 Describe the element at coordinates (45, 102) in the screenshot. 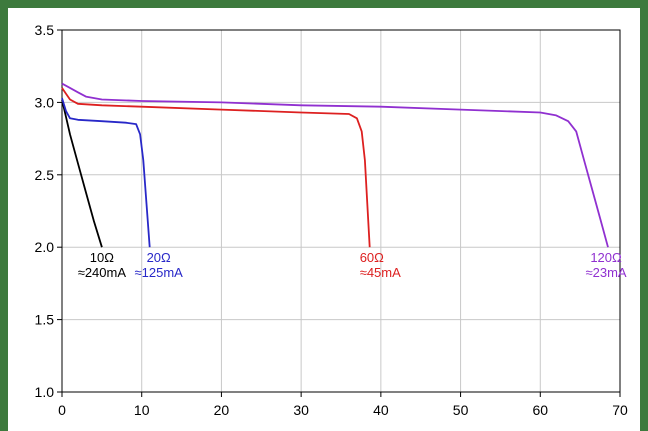

I see `y-tick-label: 3.0` at that location.